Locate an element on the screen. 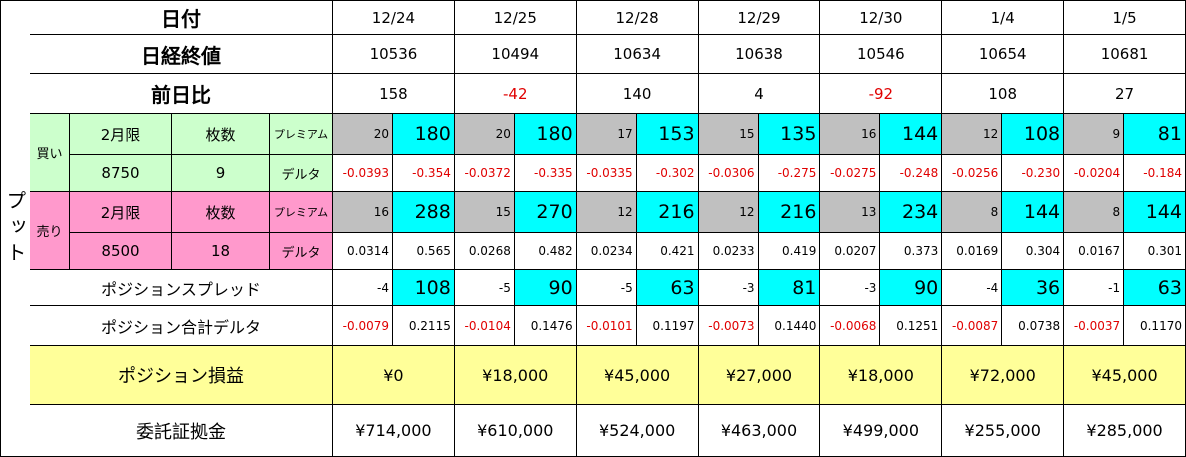  value-left: -0.0101 is located at coordinates (606, 326).